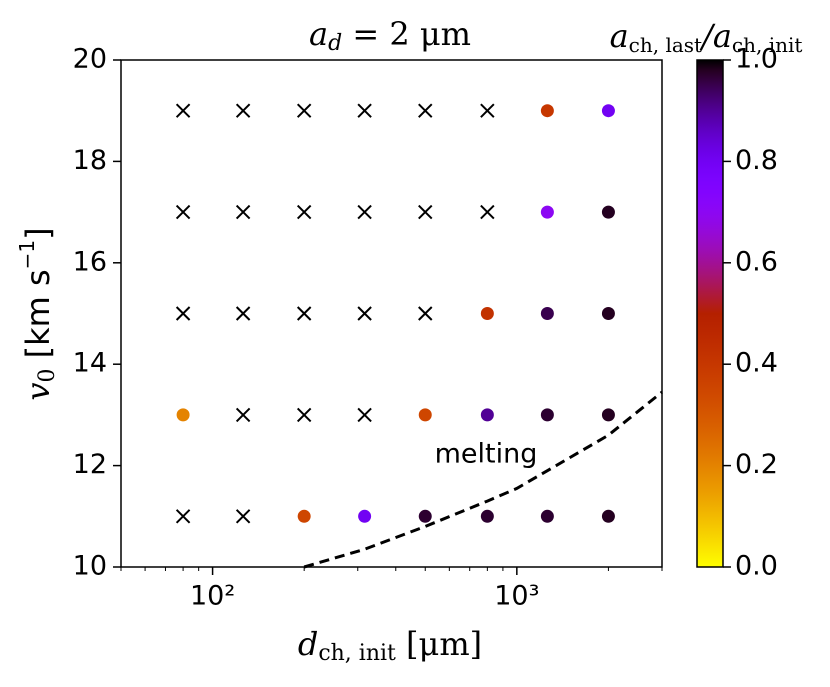 The height and width of the screenshot is (687, 830). Describe the element at coordinates (756, 160) in the screenshot. I see `colorbar-tick-label: 0.8` at that location.